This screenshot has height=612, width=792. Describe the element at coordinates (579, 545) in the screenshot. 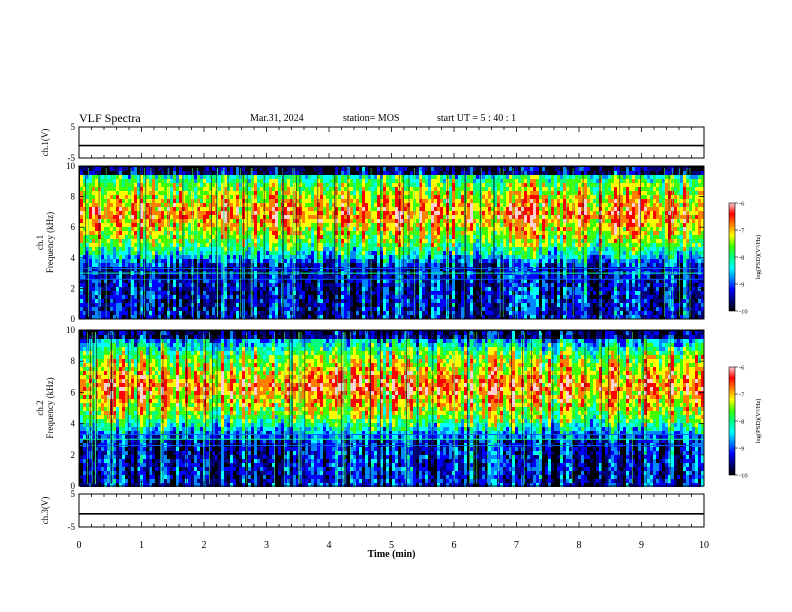

I see `x-tick-label: 8` at that location.